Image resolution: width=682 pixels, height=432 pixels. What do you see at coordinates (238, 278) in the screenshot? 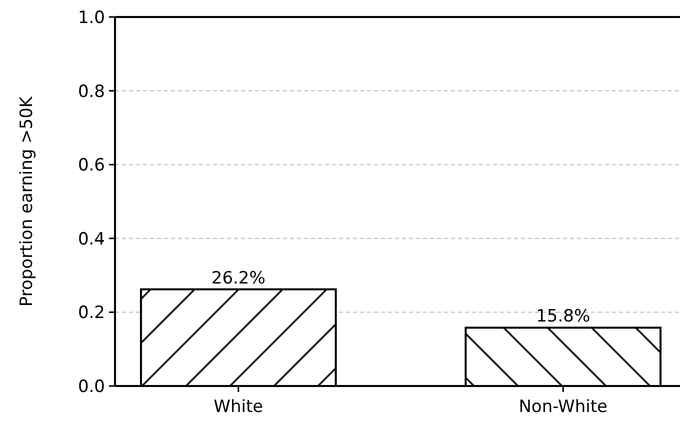
I see `data-label: 26.2%` at bounding box center [238, 278].